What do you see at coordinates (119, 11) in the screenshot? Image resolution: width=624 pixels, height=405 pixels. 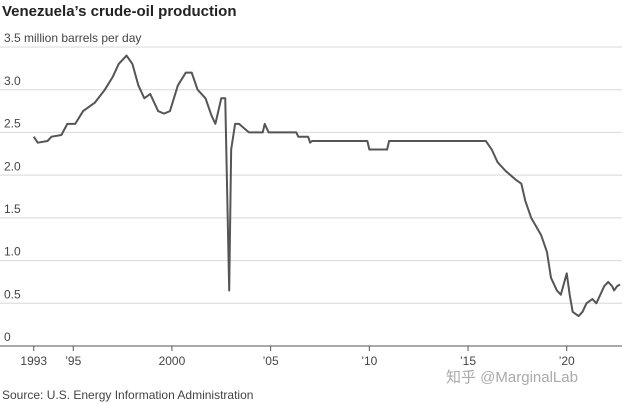 I see `chart-title: Venezuela’s crude-oil production` at bounding box center [119, 11].